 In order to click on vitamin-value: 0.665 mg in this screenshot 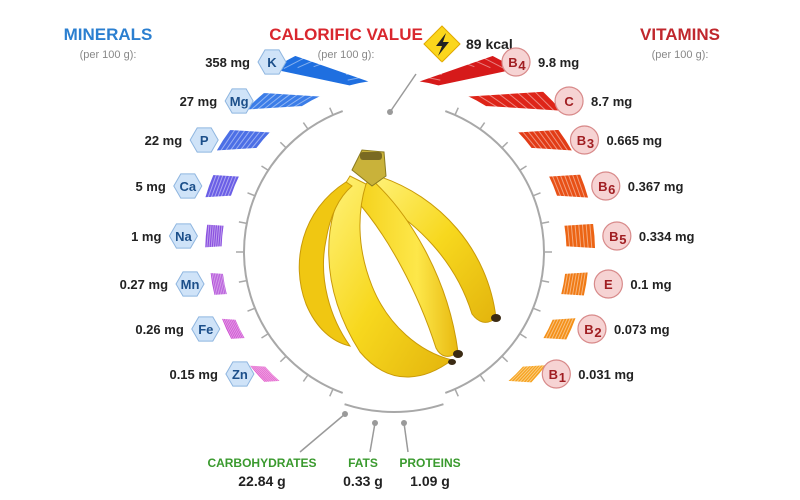, I will do `click(634, 140)`.